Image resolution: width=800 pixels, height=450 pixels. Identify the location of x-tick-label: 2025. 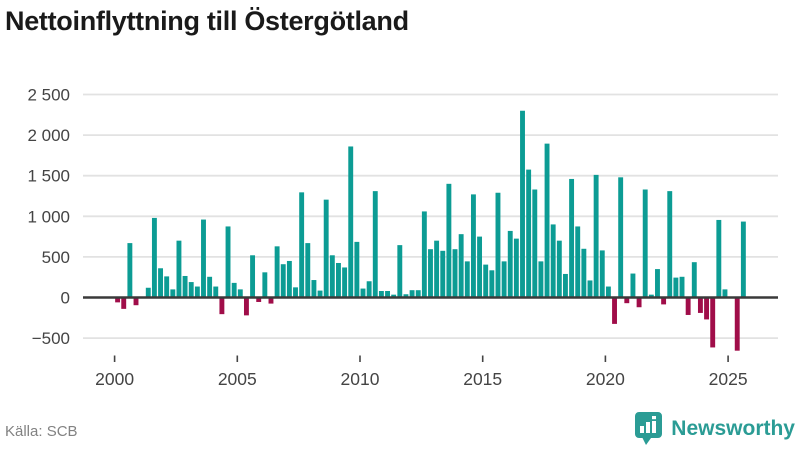
(728, 379).